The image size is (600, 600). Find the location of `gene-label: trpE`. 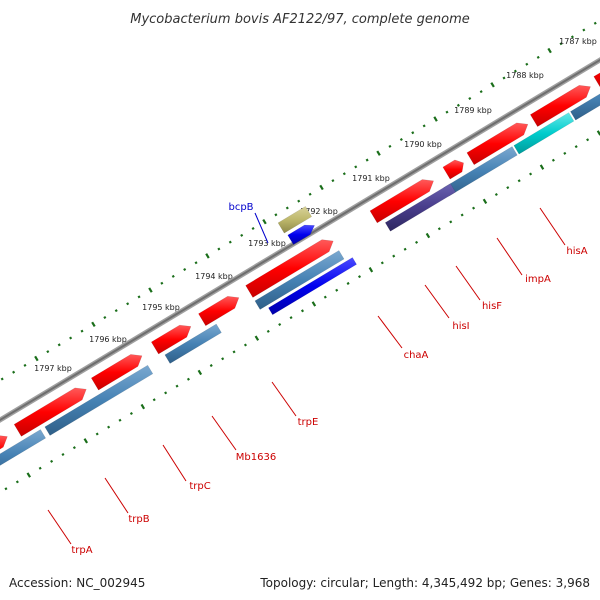

gene-label: trpE is located at coordinates (308, 422).